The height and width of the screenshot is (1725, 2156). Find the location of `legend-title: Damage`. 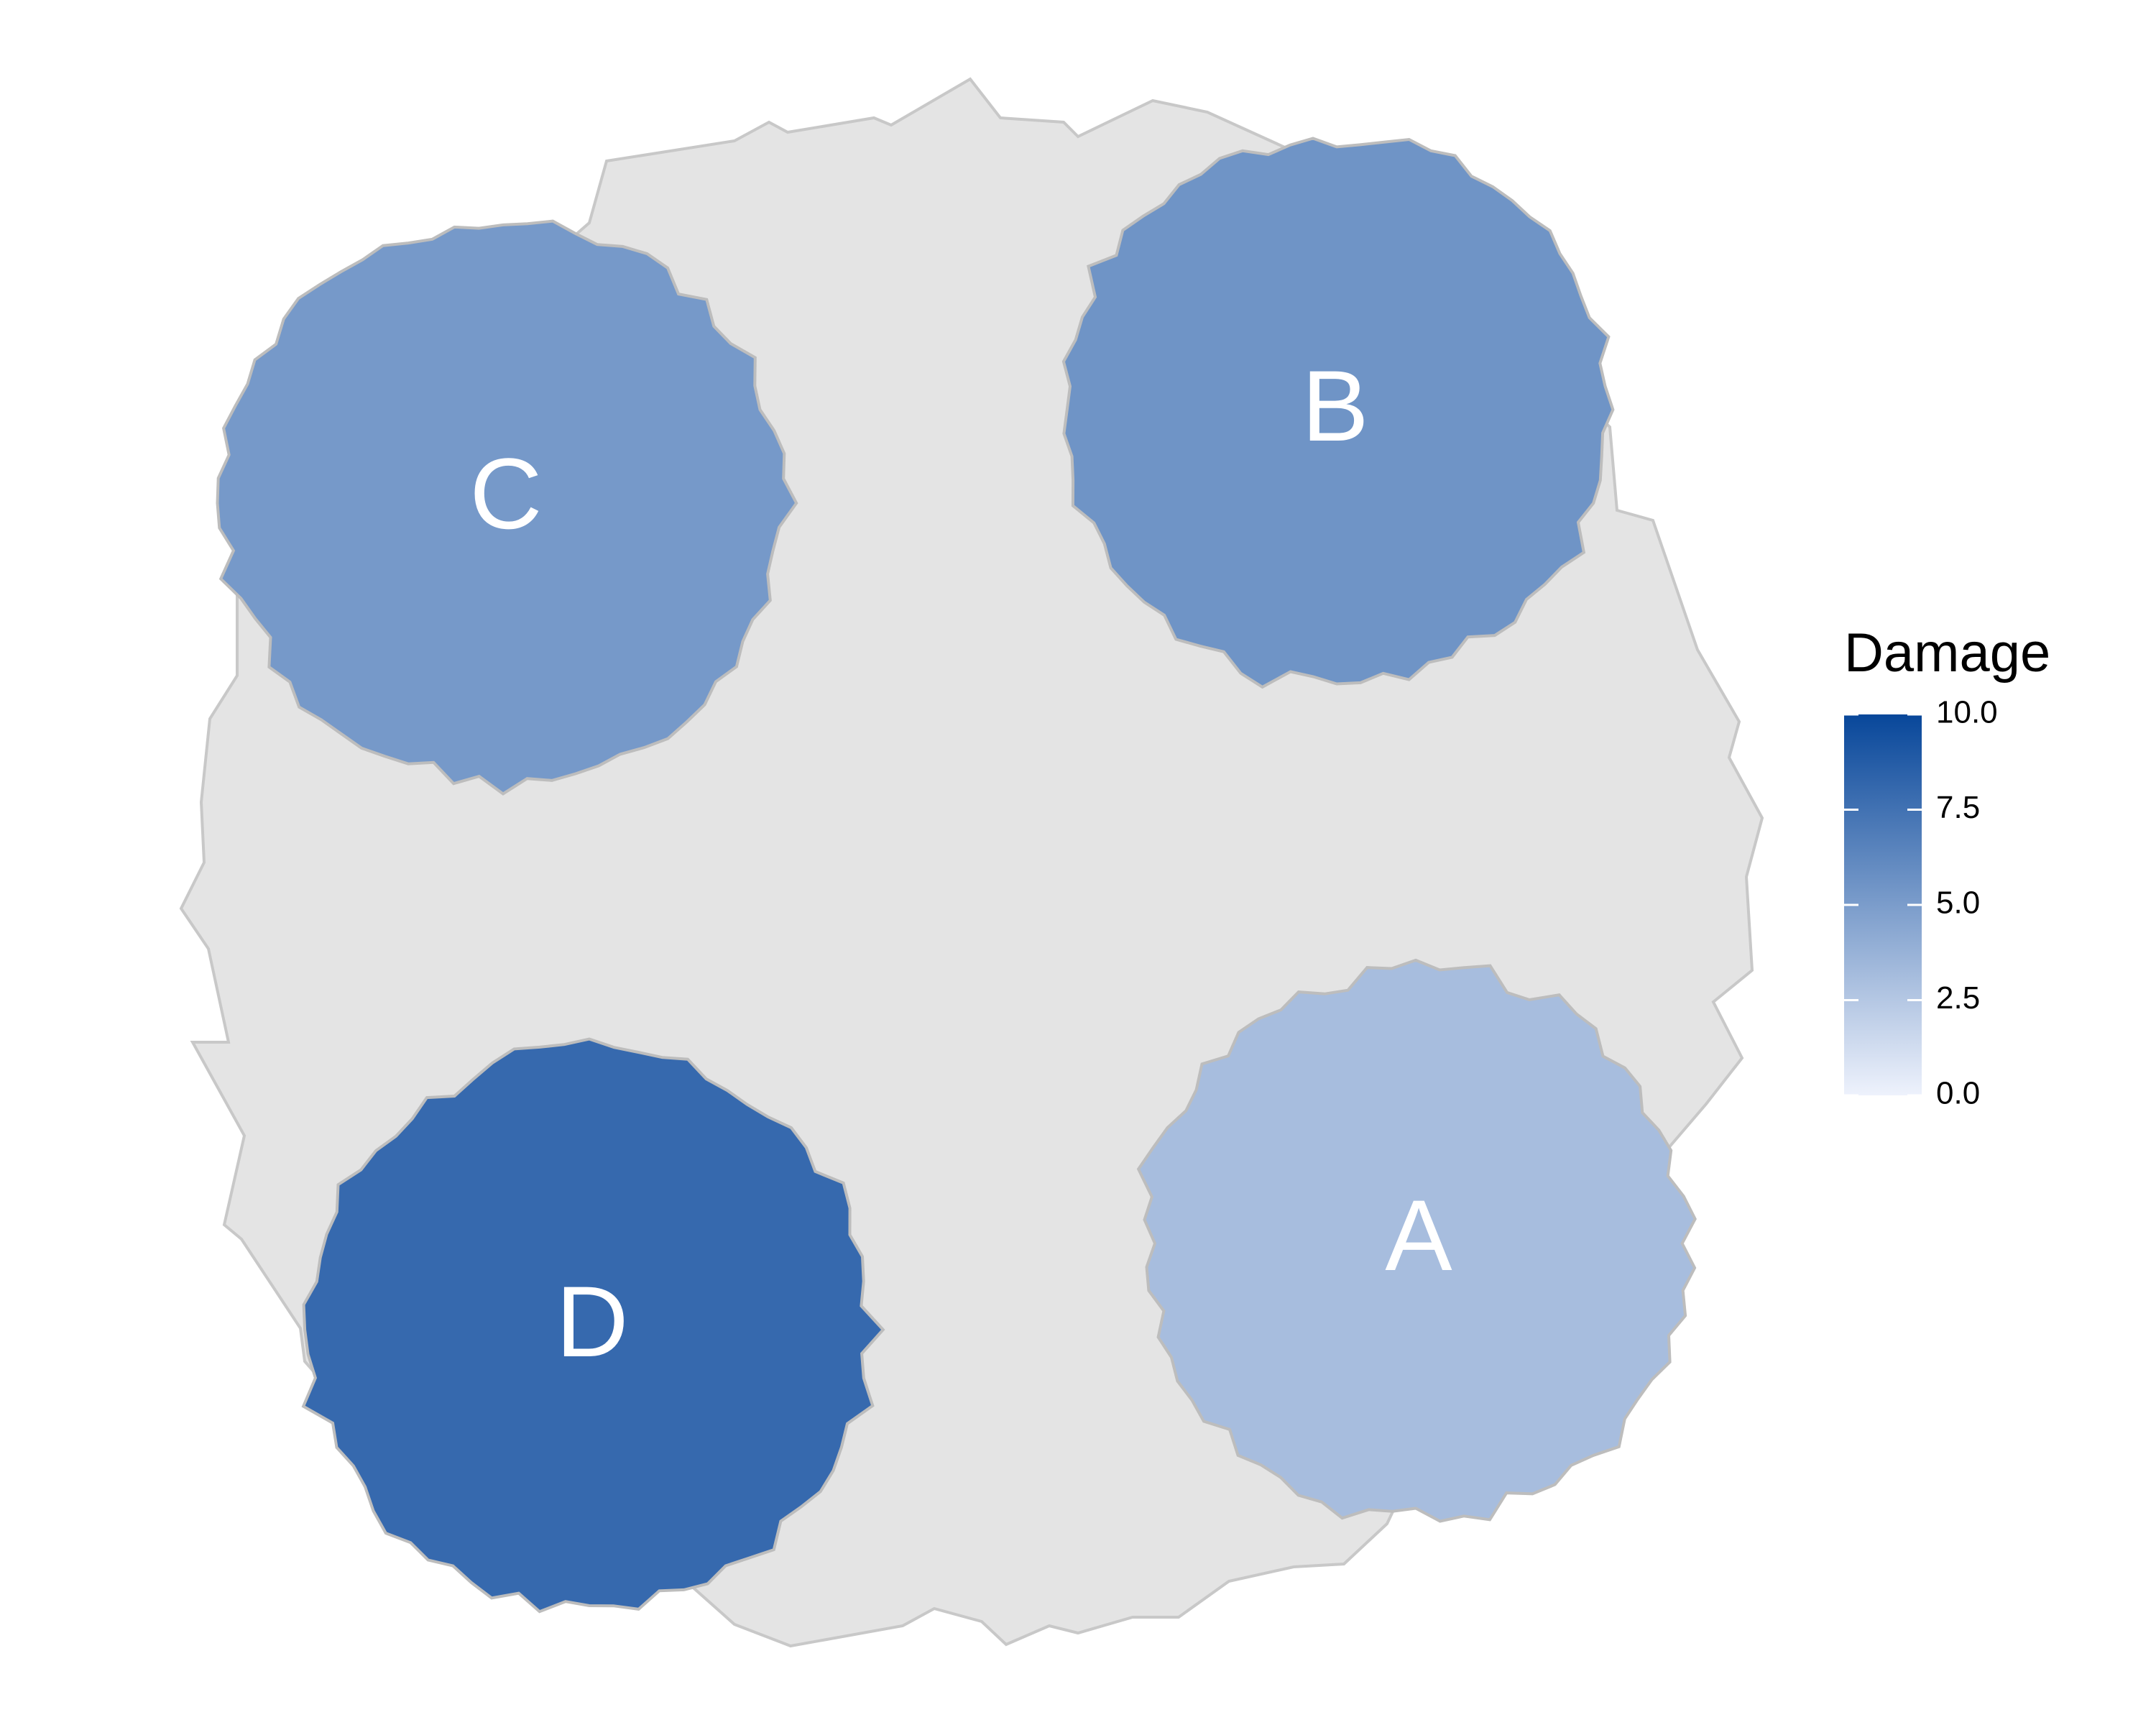

legend-title: Damage is located at coordinates (1947, 653).